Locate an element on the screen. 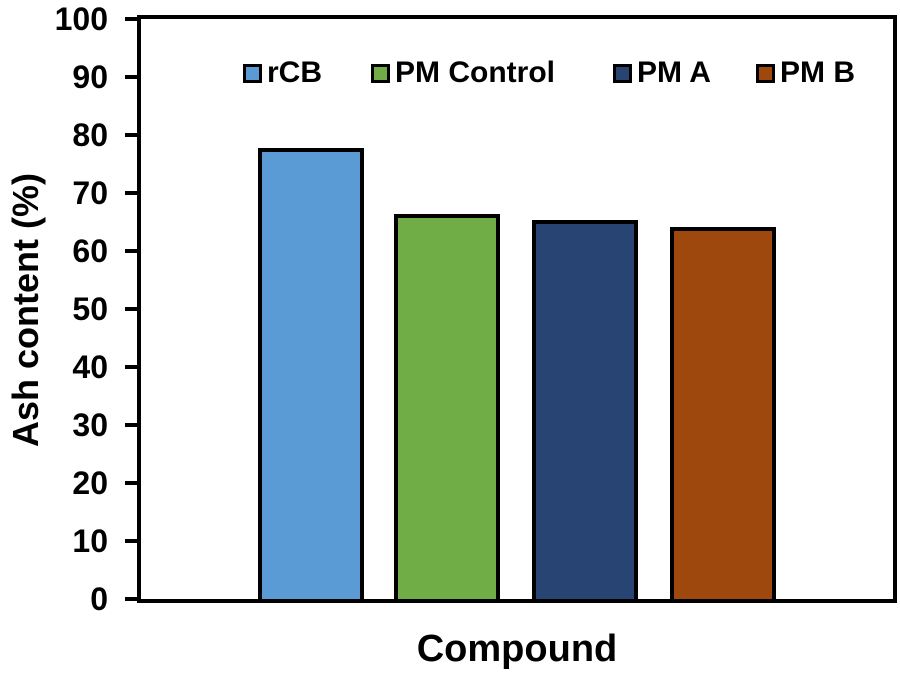  y-axis-tick-label: 50 is located at coordinates (90, 309).